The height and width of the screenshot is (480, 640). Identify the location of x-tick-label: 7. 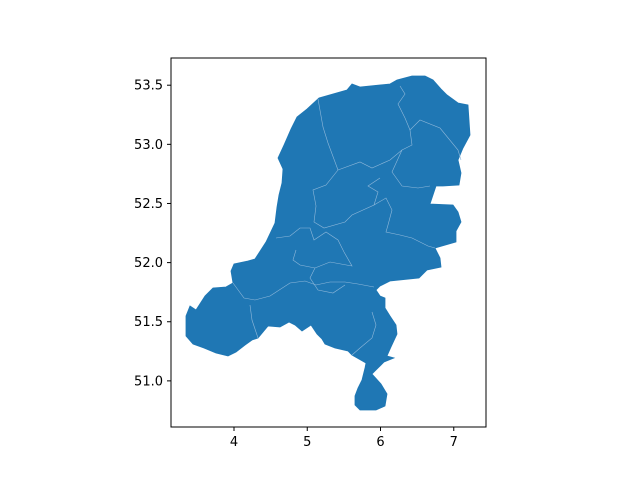
(454, 442).